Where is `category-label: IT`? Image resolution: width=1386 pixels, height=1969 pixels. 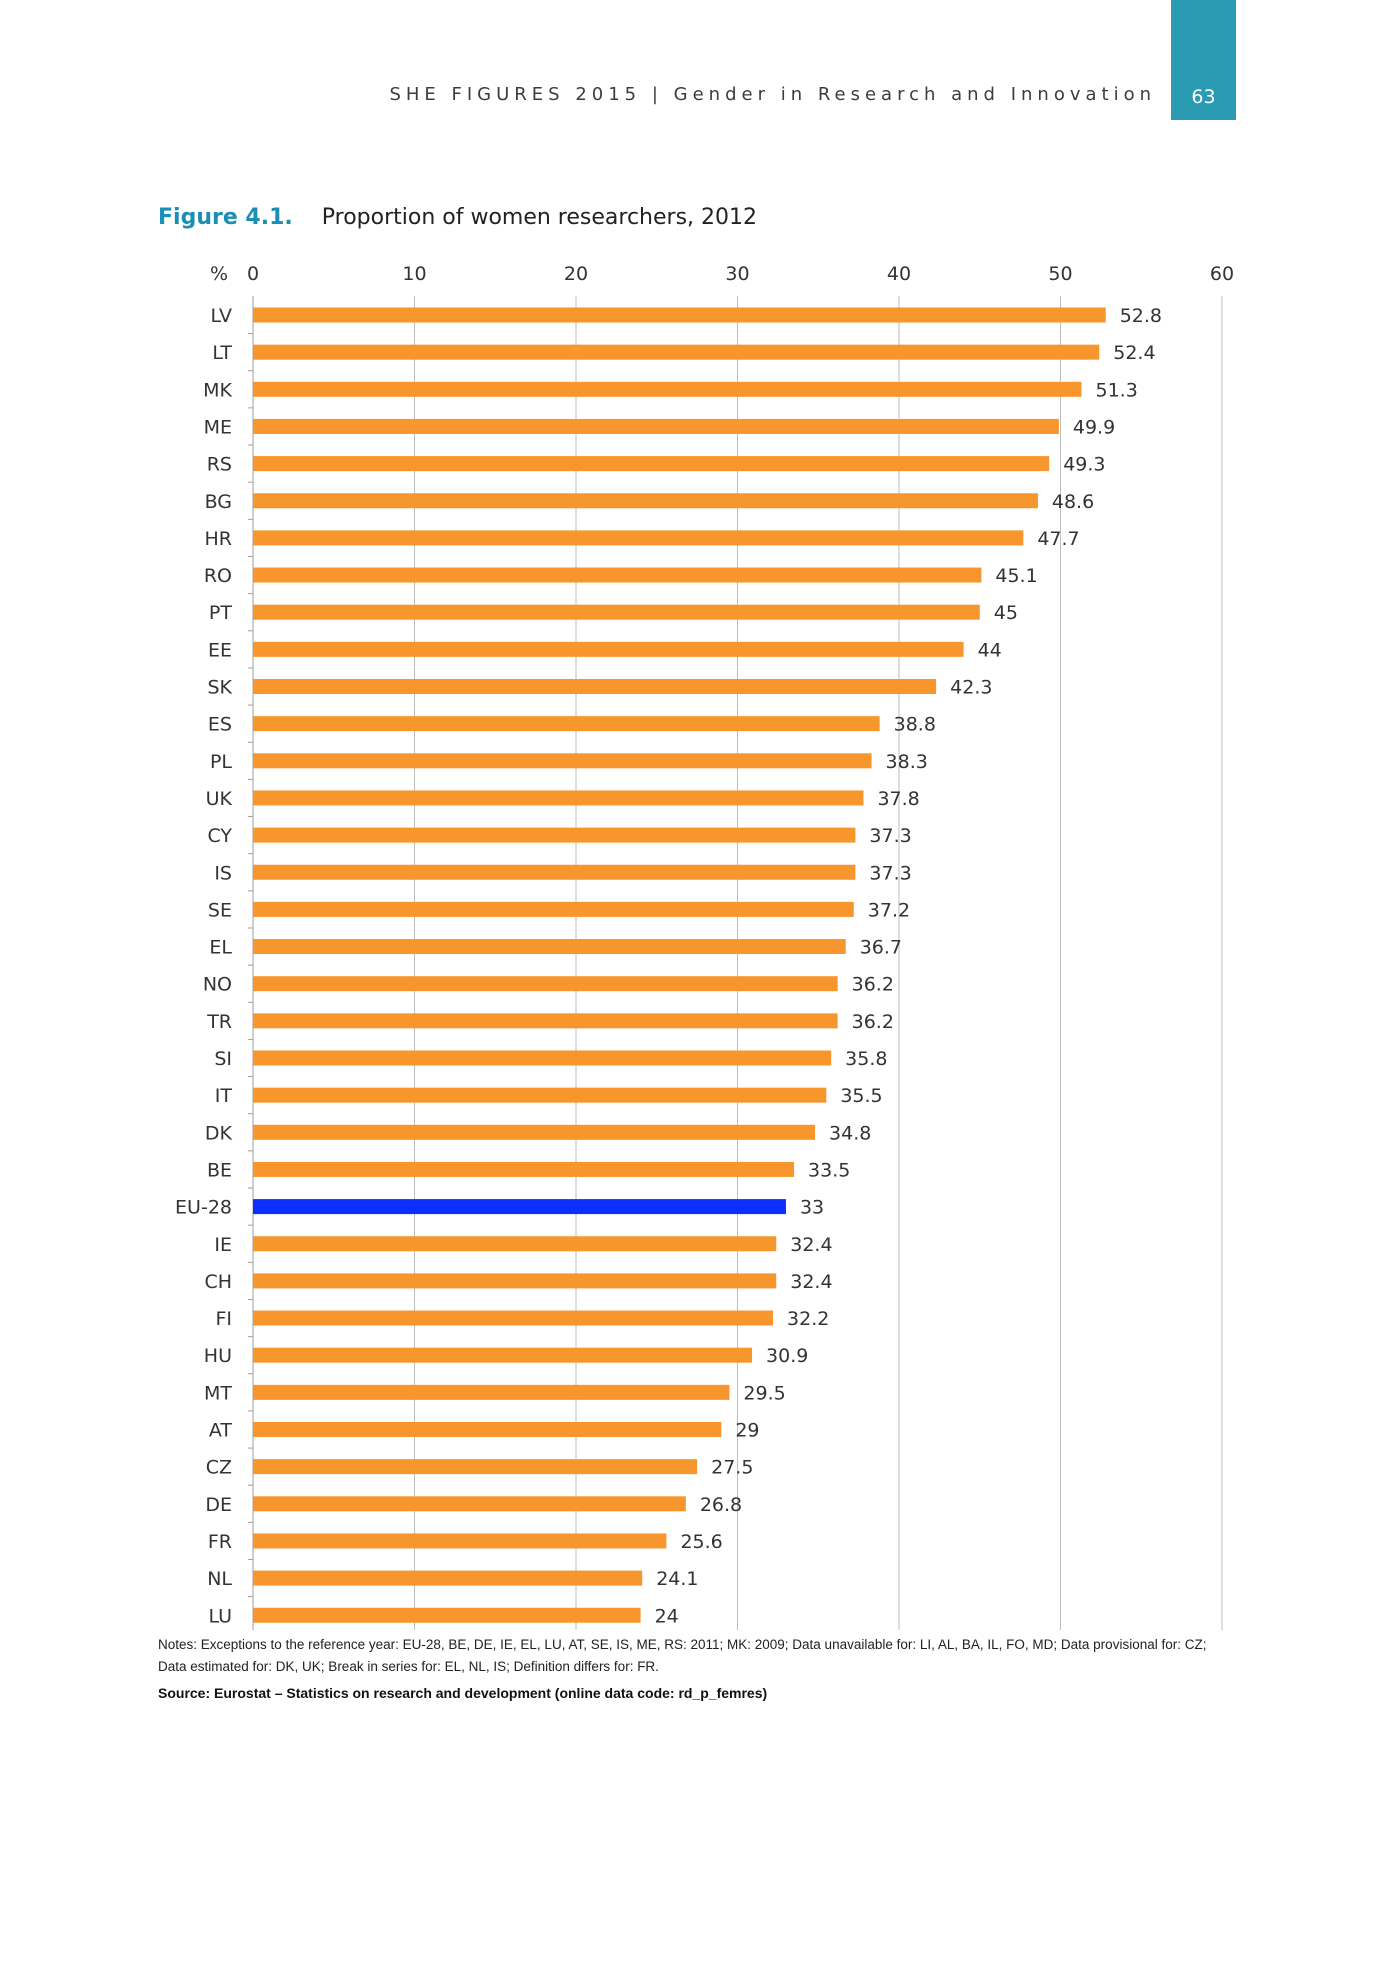 category-label: IT is located at coordinates (224, 1096).